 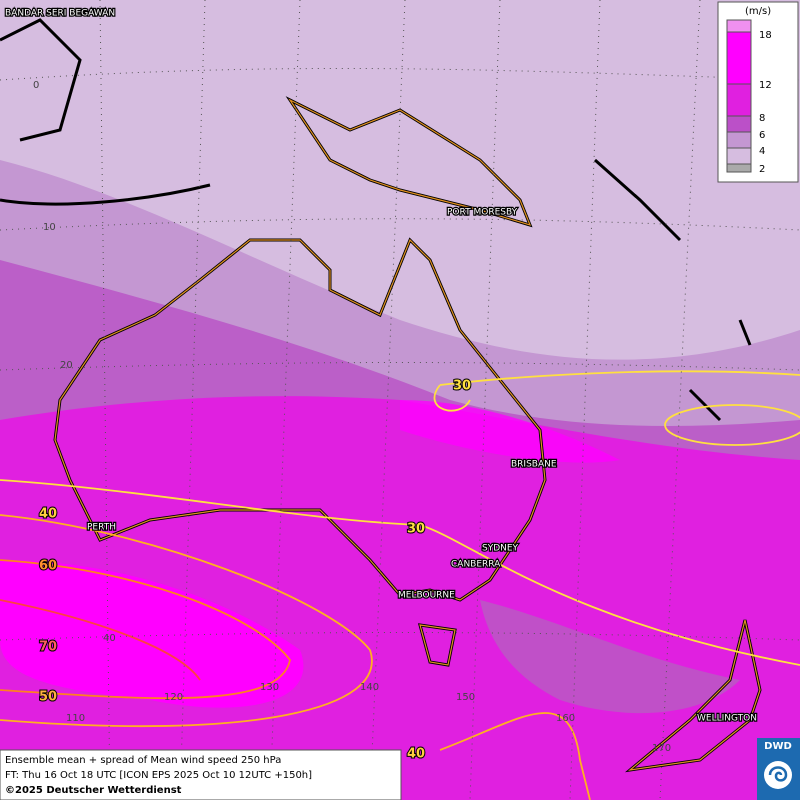 What do you see at coordinates (109, 638) in the screenshot?
I see `grid-label: 40` at bounding box center [109, 638].